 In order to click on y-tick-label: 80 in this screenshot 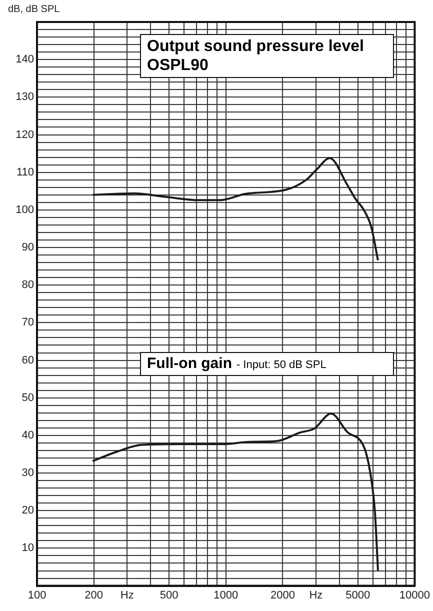, I will do `click(28, 285)`.